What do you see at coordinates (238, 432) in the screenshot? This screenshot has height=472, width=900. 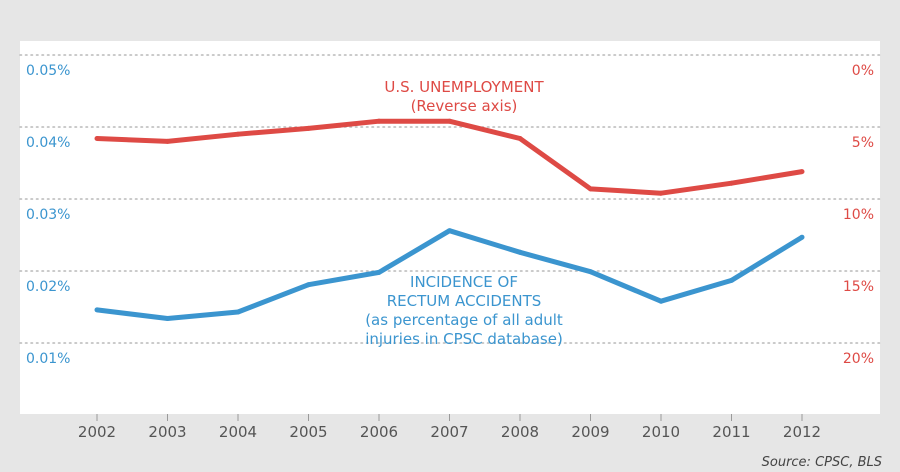 I see `x-tick-label: 2004` at bounding box center [238, 432].